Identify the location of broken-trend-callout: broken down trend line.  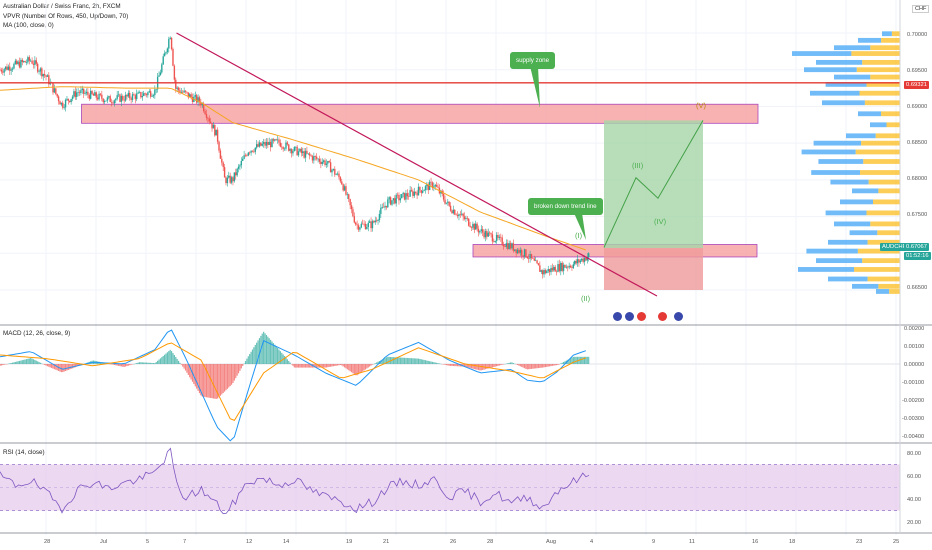
(565, 206).